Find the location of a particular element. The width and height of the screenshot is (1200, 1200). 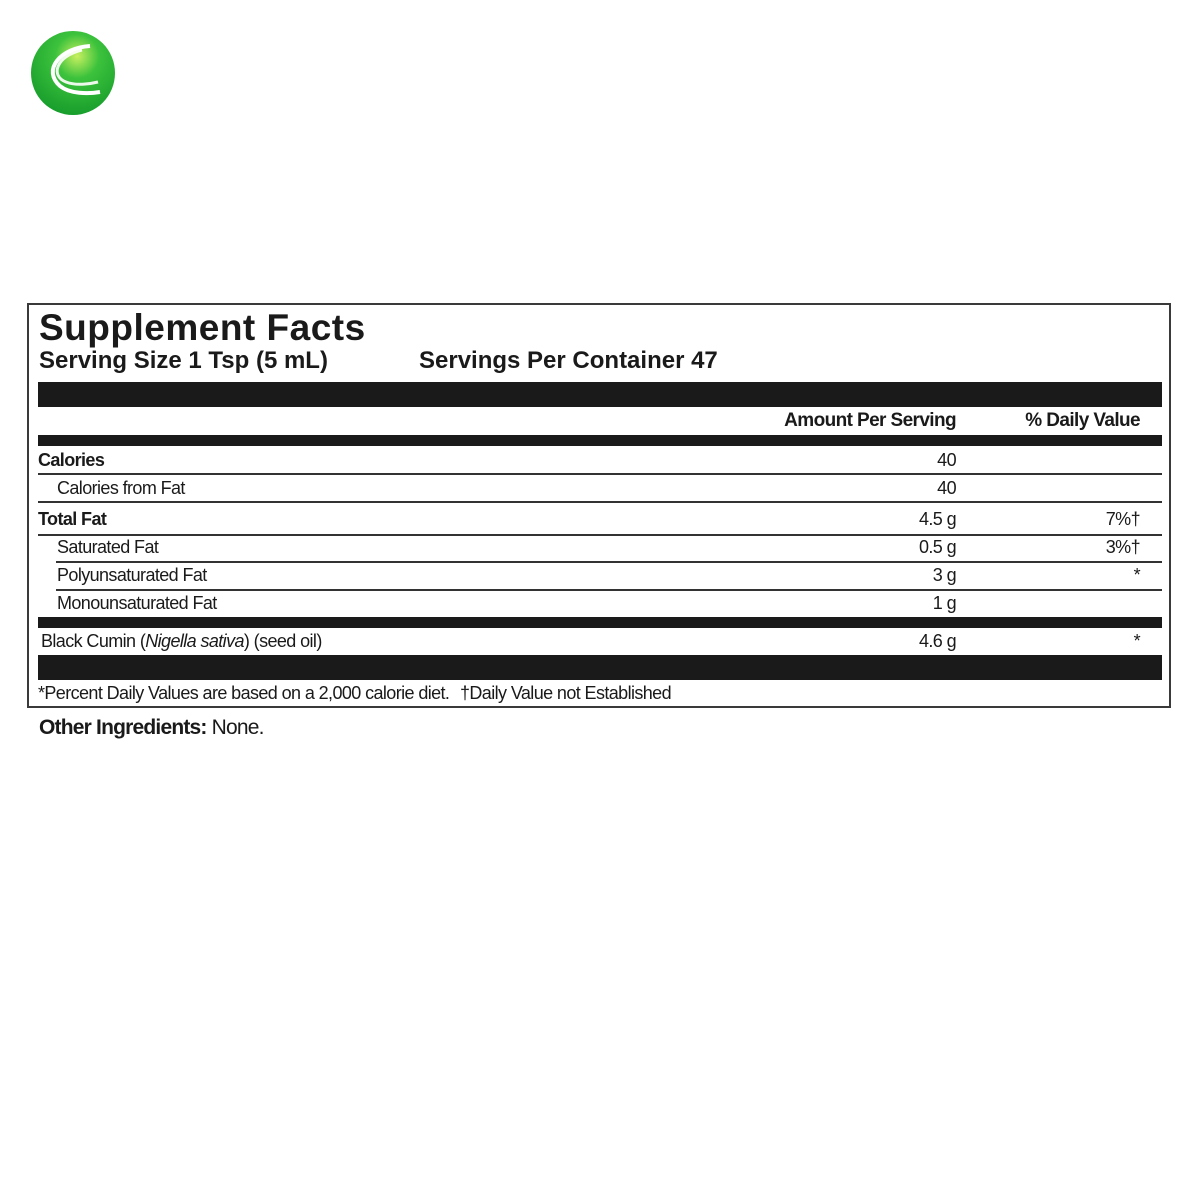

serving-size: Serving Size 1 Tsp (5 mL) is located at coordinates (183, 360).